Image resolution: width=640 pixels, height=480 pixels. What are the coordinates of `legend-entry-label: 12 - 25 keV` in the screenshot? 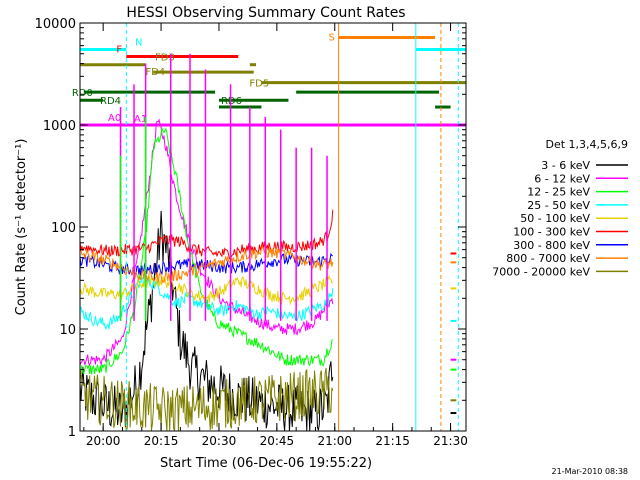 It's located at (558, 192).